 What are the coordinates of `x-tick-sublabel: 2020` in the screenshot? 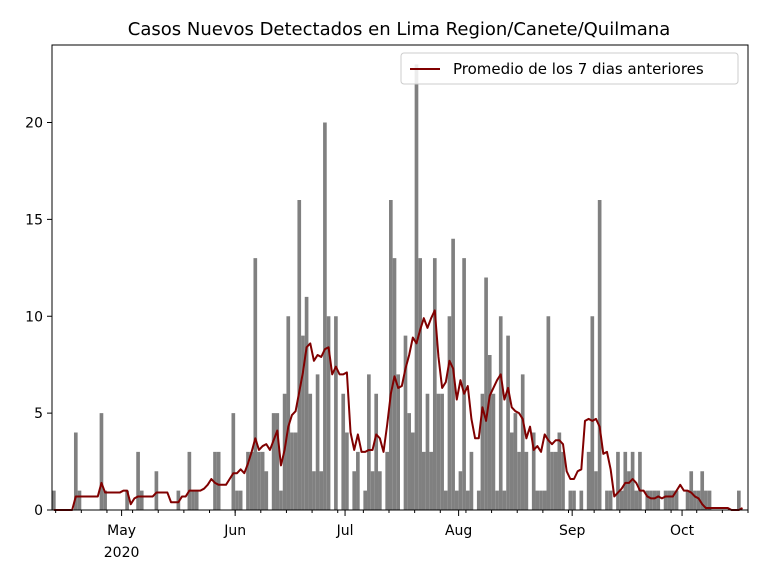 It's located at (122, 553).